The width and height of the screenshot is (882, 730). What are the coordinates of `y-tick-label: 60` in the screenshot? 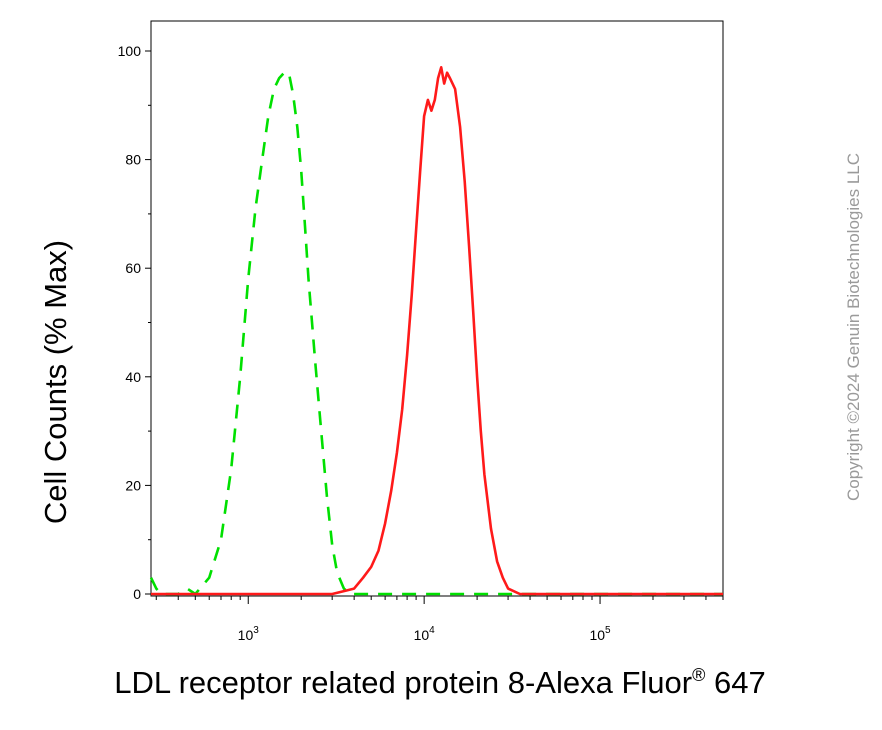 It's located at (133, 268).